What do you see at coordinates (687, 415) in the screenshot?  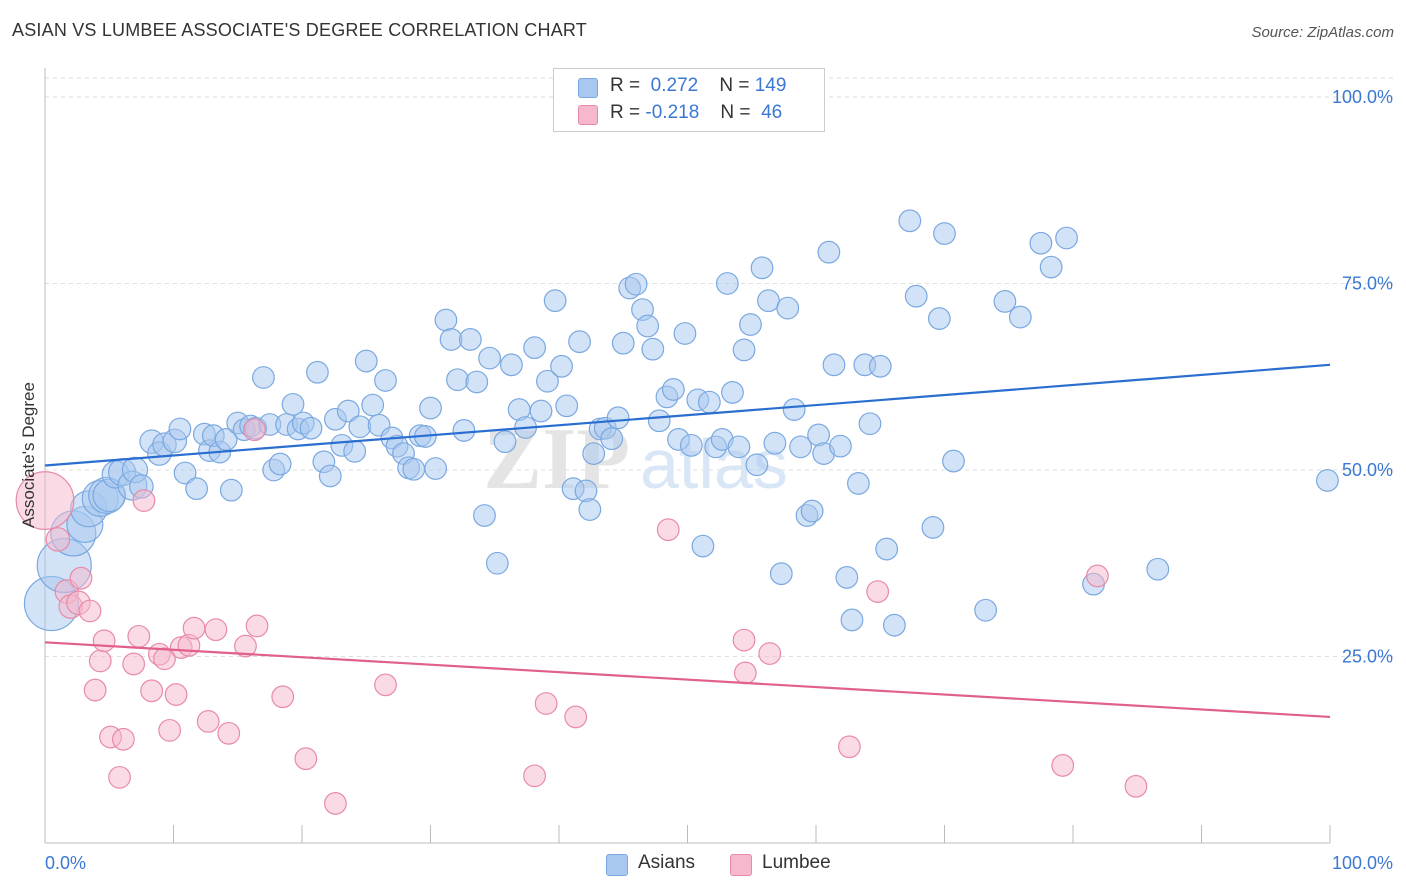 I see `trend-line-asians` at bounding box center [687, 415].